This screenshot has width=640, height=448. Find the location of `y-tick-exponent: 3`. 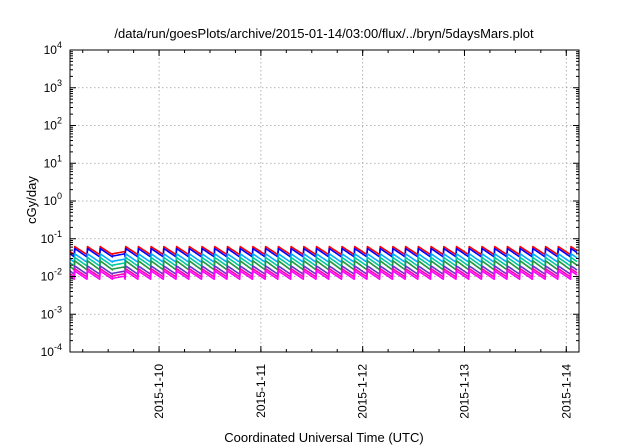

y-tick-exponent: 3 is located at coordinates (59, 83).